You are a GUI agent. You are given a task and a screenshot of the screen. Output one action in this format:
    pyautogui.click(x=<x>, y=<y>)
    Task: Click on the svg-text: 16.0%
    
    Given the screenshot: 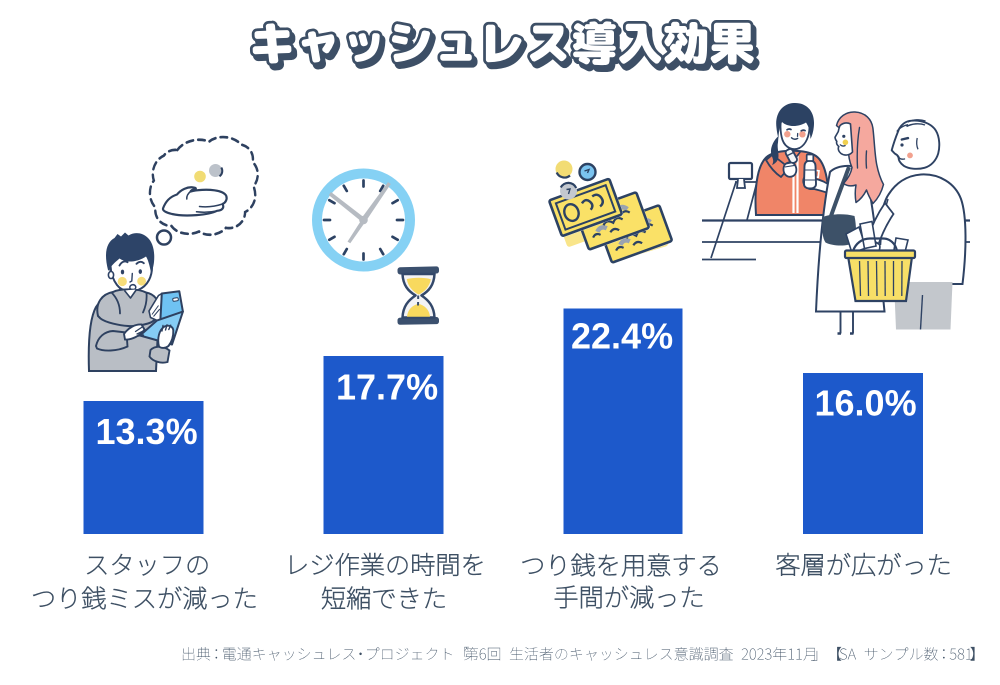 What is the action you would take?
    pyautogui.click(x=866, y=403)
    